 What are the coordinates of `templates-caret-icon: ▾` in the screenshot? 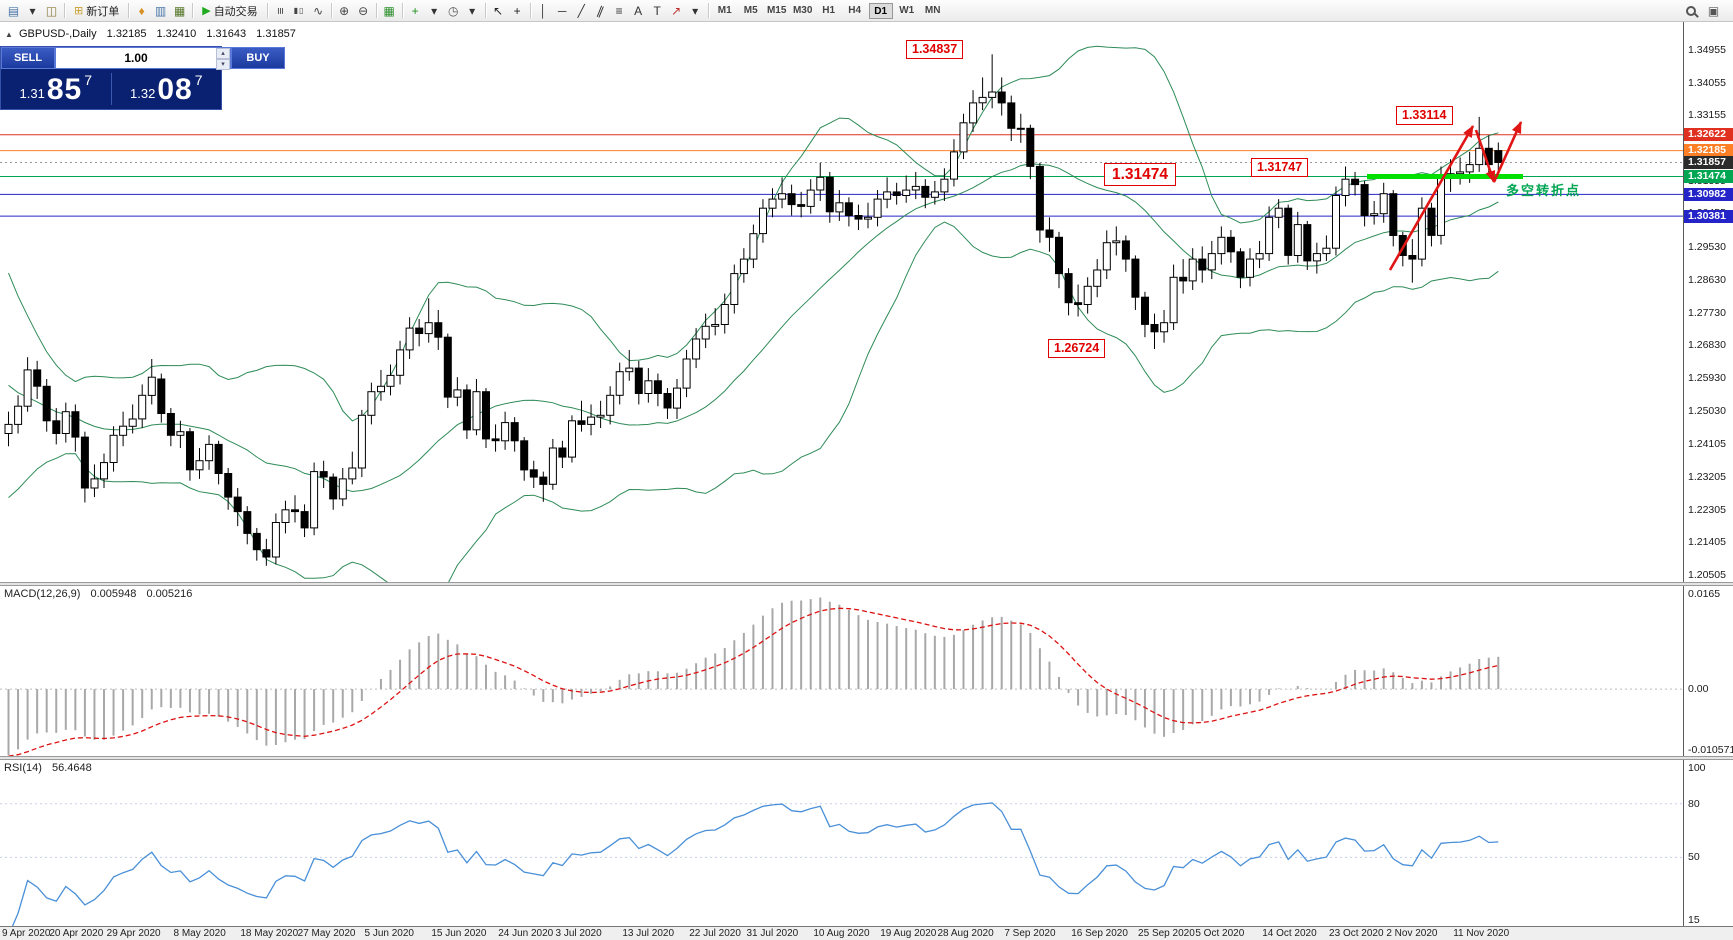 It's located at (472, 10).